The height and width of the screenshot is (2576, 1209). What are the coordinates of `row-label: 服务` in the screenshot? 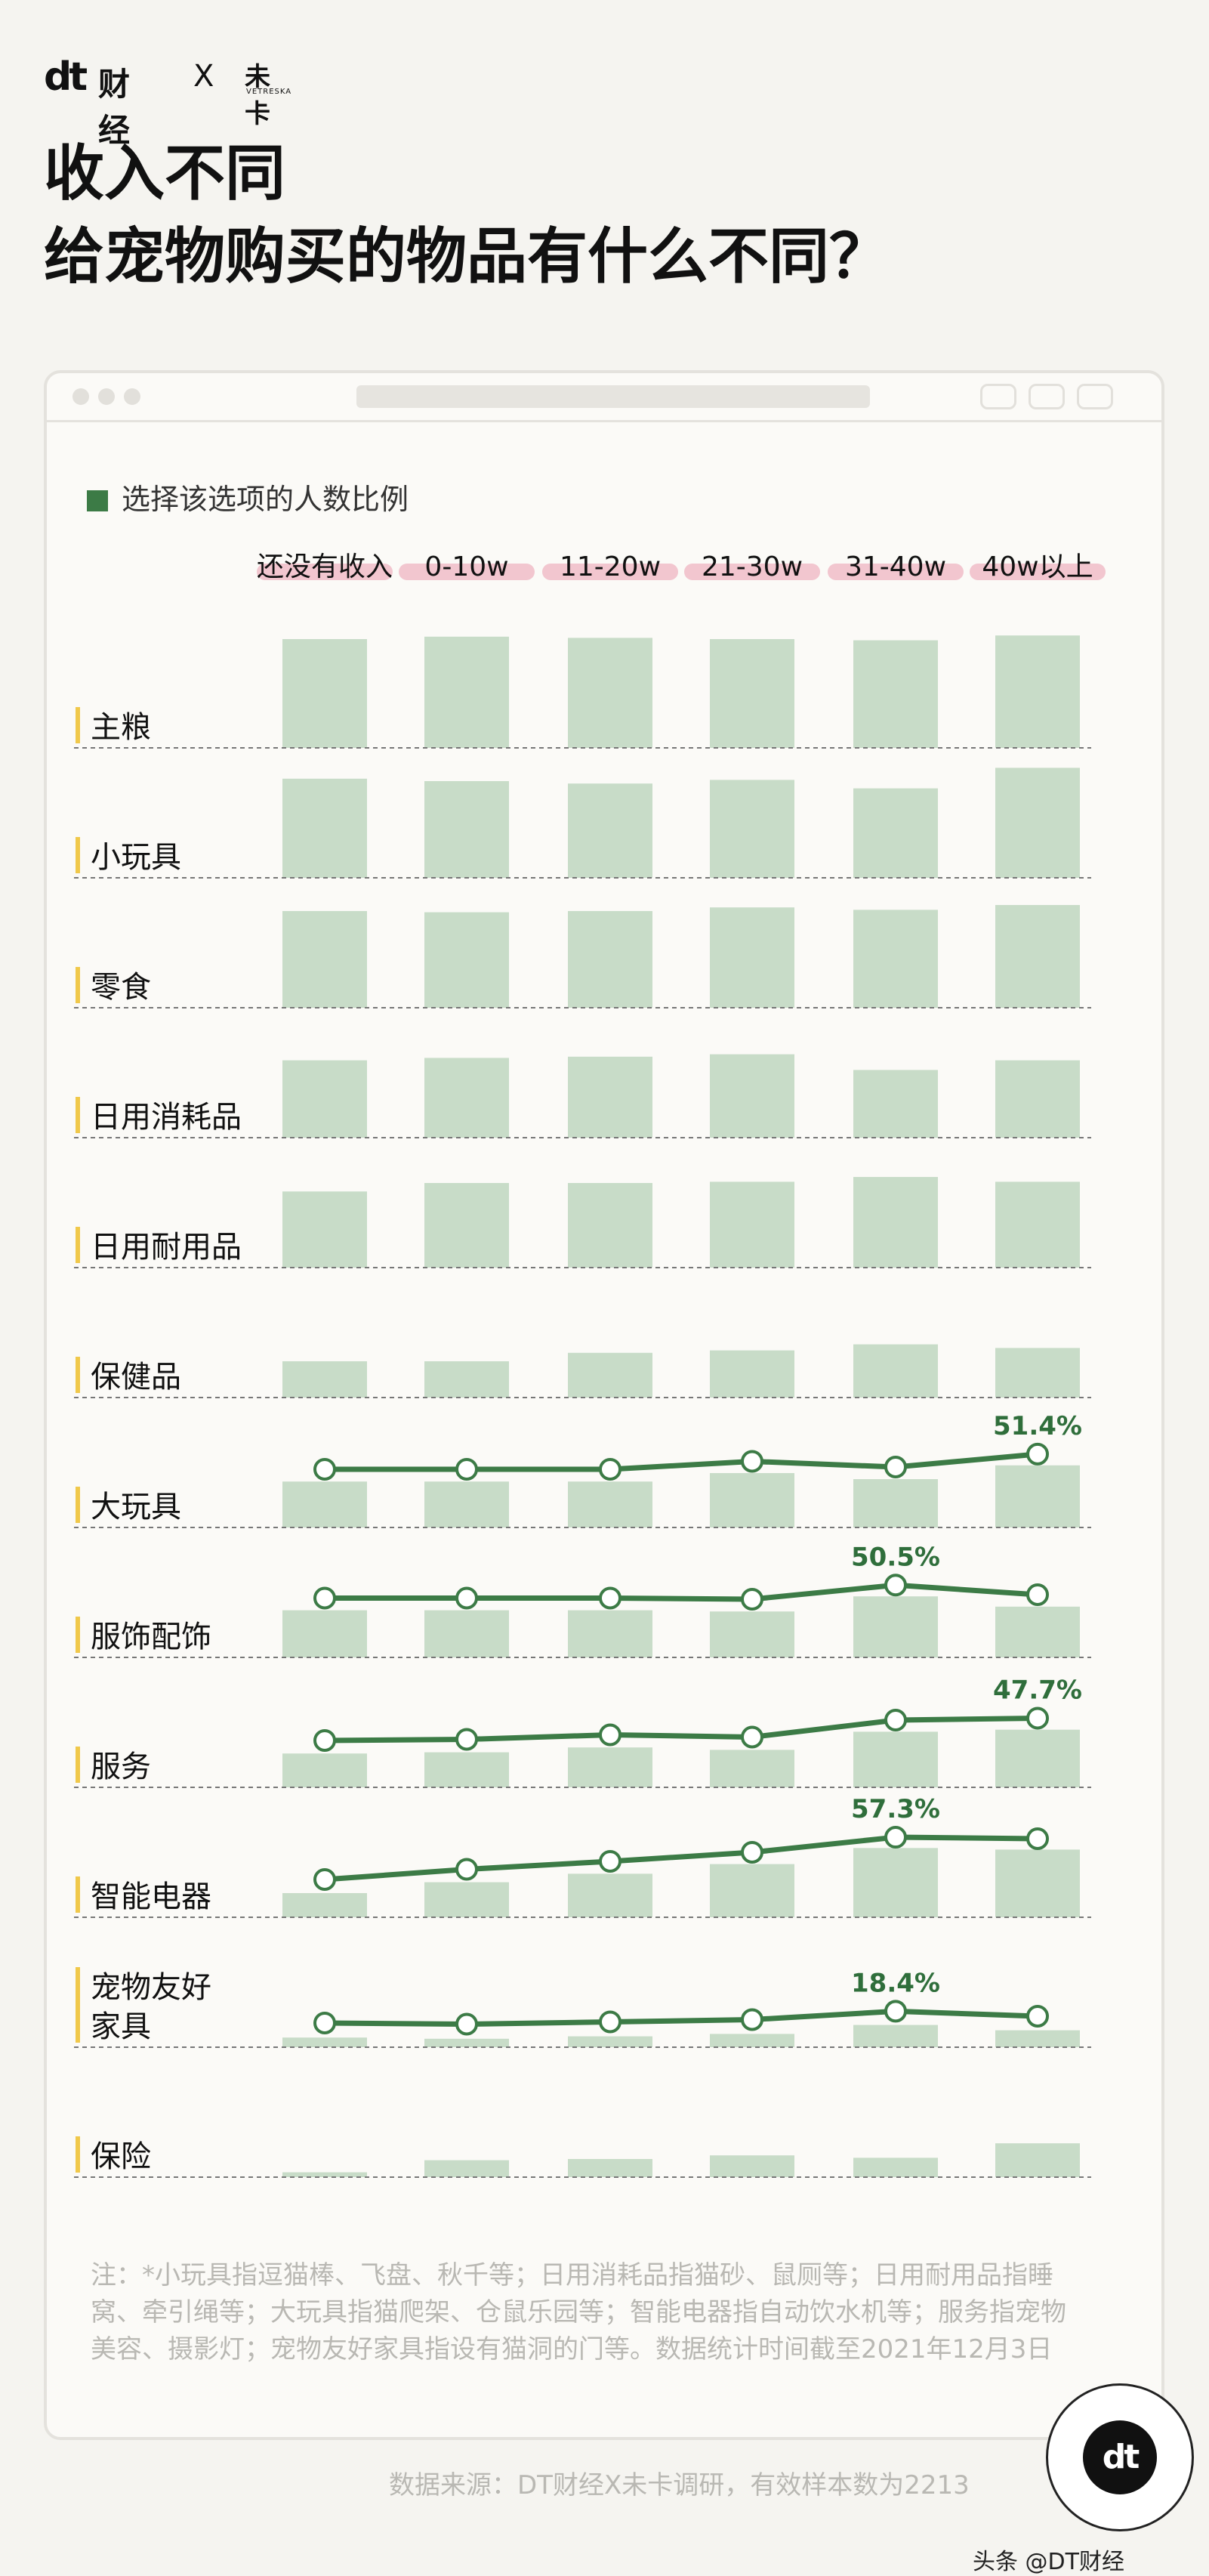 It's located at (121, 1767).